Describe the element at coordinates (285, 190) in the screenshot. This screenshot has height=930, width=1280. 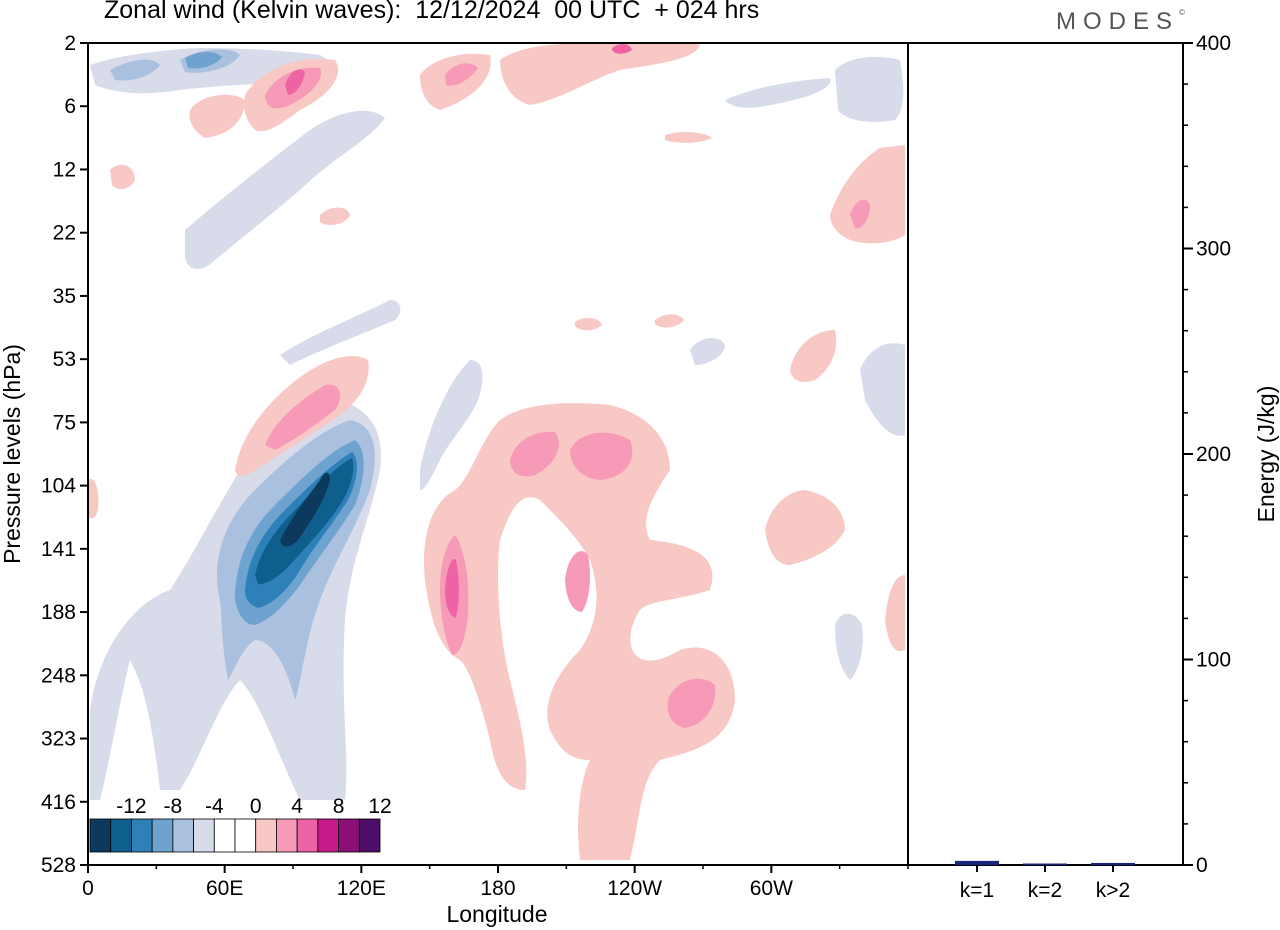
I see `neg-region-band-upper` at that location.